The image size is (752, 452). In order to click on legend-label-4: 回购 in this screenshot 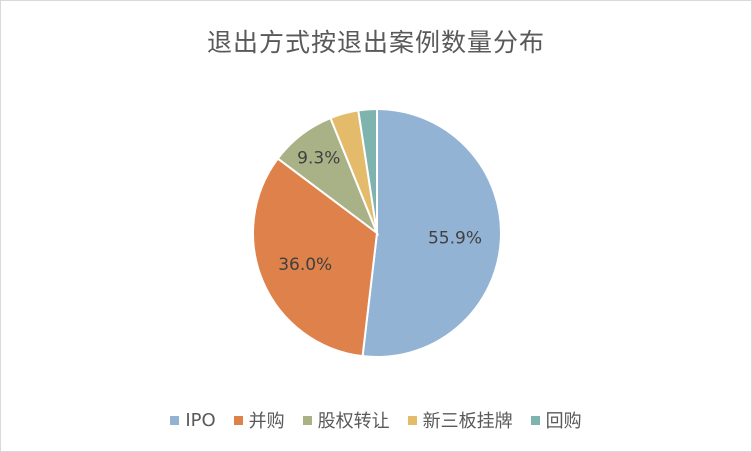, I will do `click(563, 421)`.